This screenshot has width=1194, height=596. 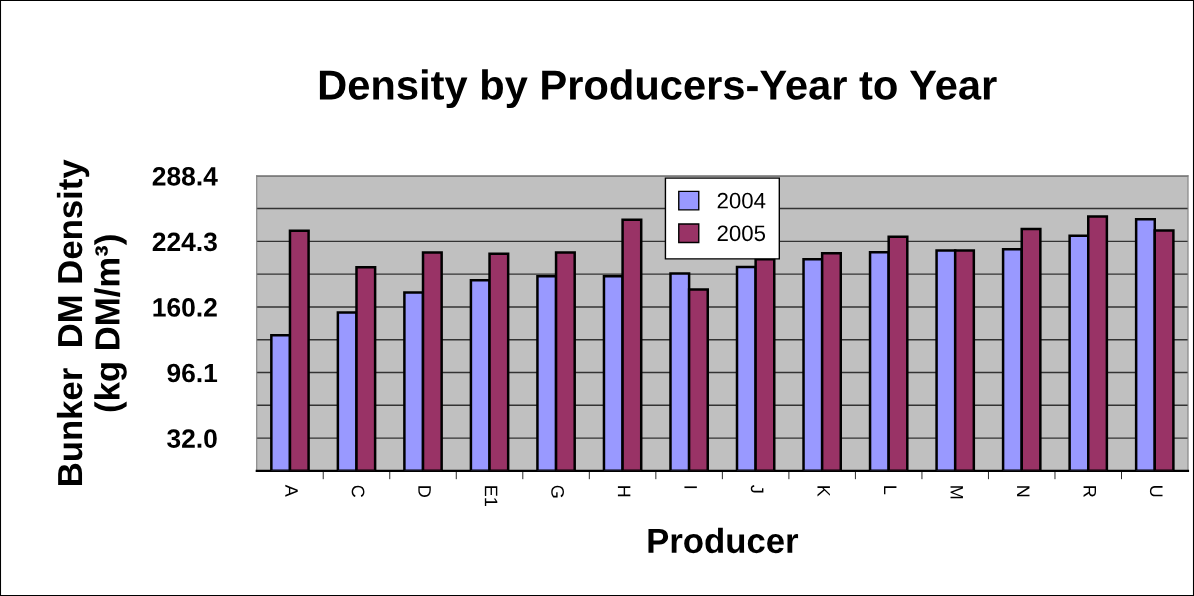 I want to click on x-axis-title: Producer, so click(x=723, y=540).